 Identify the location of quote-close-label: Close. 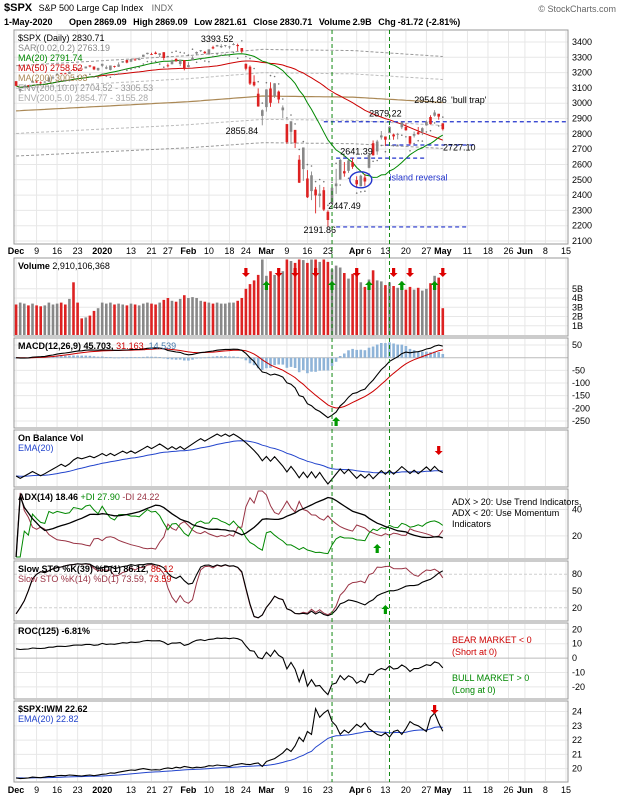
(265, 22).